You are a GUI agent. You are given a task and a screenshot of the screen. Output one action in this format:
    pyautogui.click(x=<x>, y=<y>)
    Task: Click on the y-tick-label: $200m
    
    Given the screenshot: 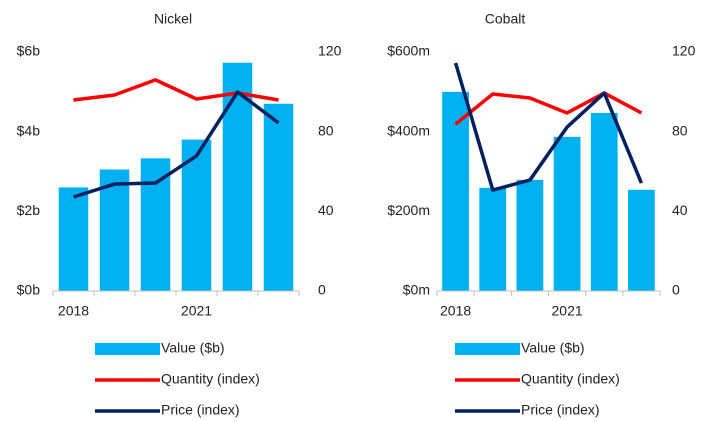 What is the action you would take?
    pyautogui.click(x=408, y=210)
    